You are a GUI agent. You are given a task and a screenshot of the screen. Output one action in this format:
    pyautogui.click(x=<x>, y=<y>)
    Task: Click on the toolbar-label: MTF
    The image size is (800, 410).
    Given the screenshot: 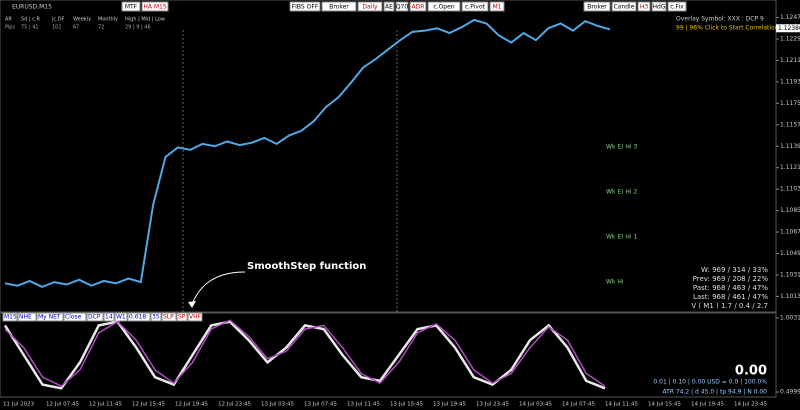 What is the action you would take?
    pyautogui.click(x=131, y=7)
    